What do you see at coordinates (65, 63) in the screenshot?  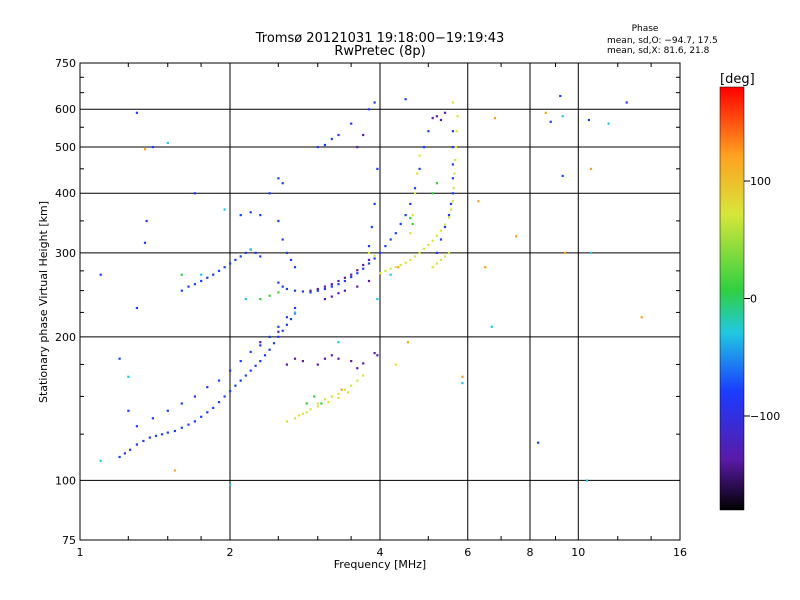 I see `y-tick-label: 750` at bounding box center [65, 63].